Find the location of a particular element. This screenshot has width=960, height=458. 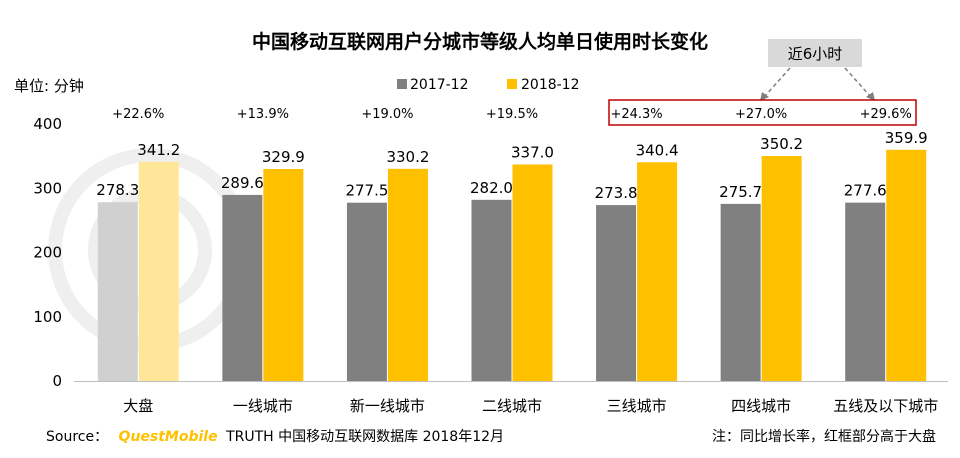

x-tick-label: 大盘 is located at coordinates (138, 406).